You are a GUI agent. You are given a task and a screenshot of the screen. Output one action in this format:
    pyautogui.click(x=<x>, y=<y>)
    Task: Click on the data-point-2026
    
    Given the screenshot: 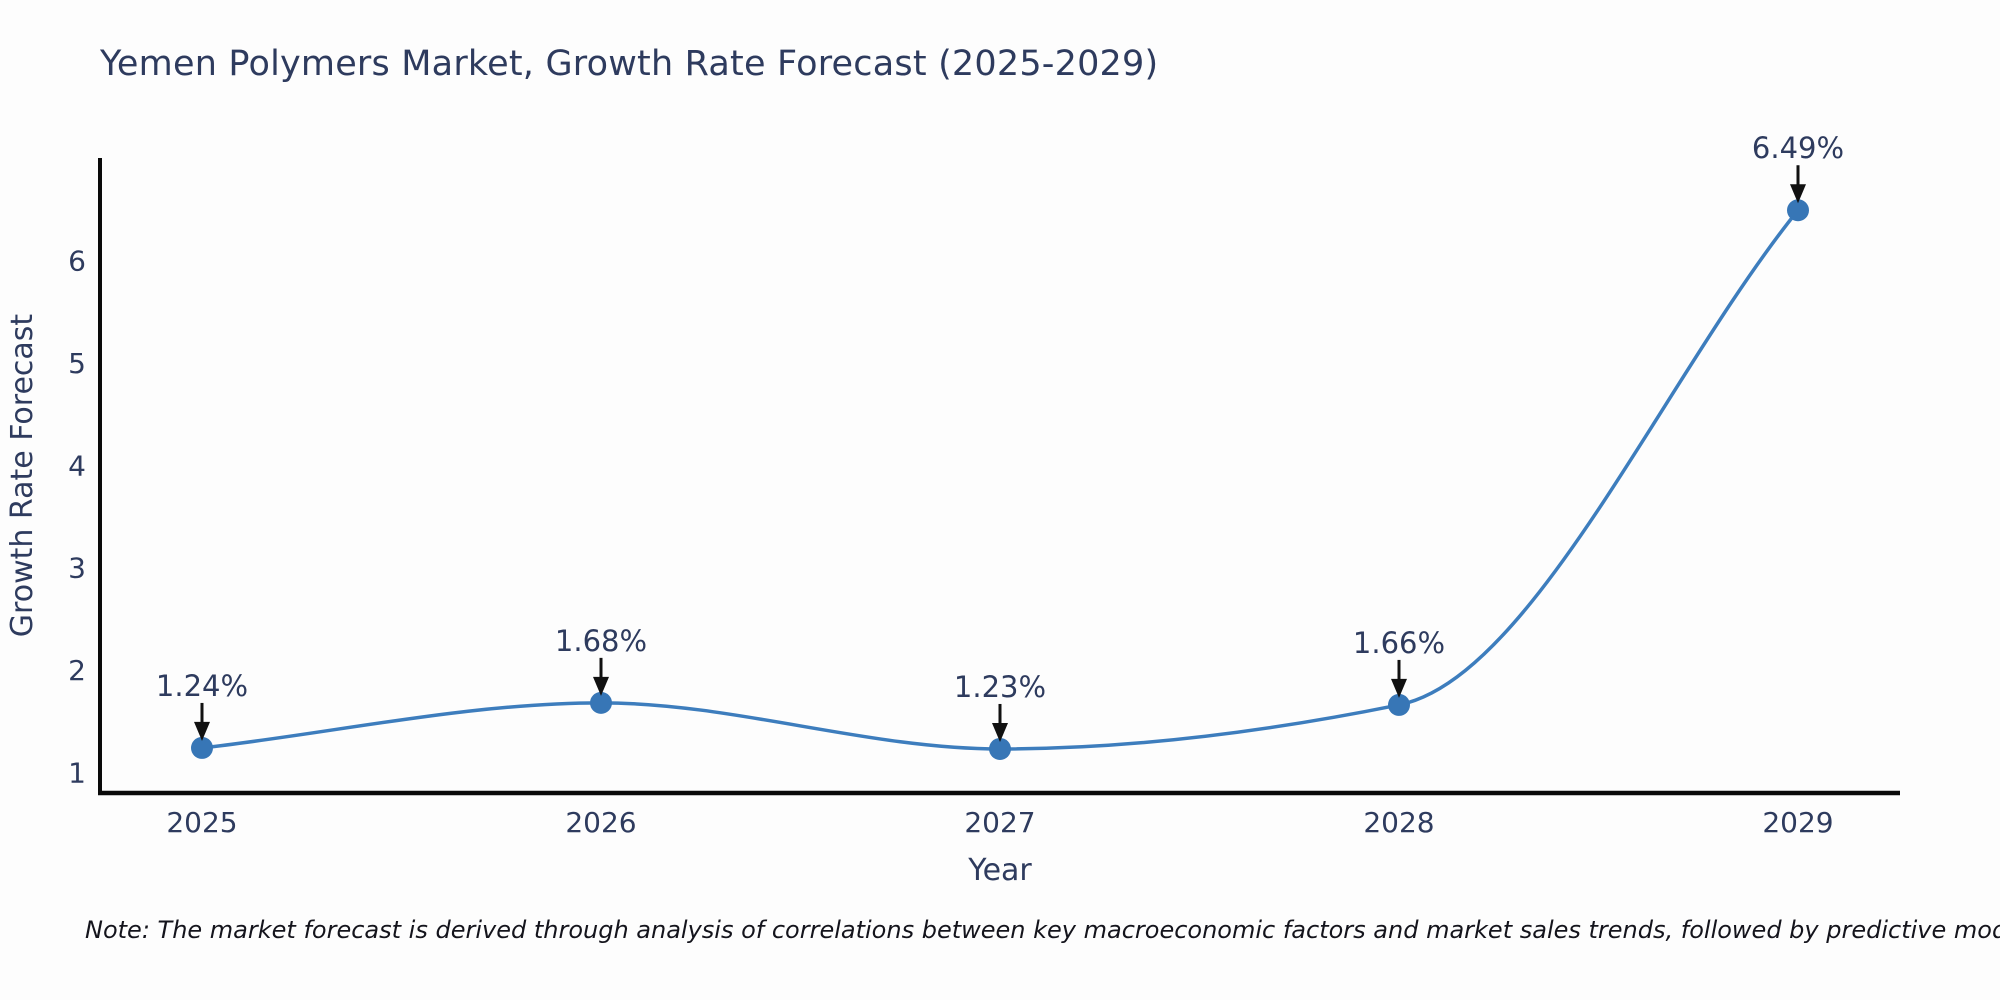 What is the action you would take?
    pyautogui.click(x=601, y=702)
    